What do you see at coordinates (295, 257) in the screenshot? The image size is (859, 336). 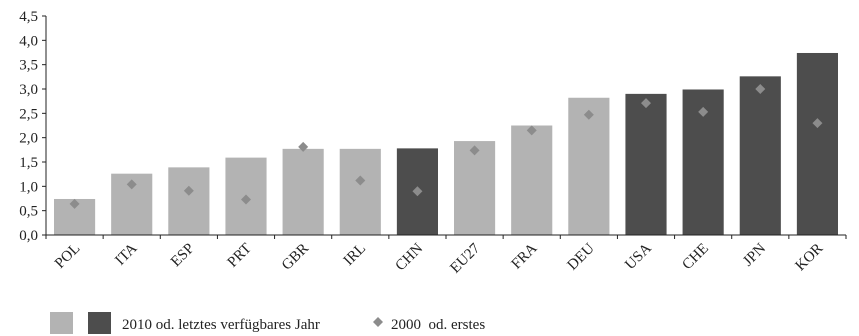 I see `x-category-label: GBR` at bounding box center [295, 257].